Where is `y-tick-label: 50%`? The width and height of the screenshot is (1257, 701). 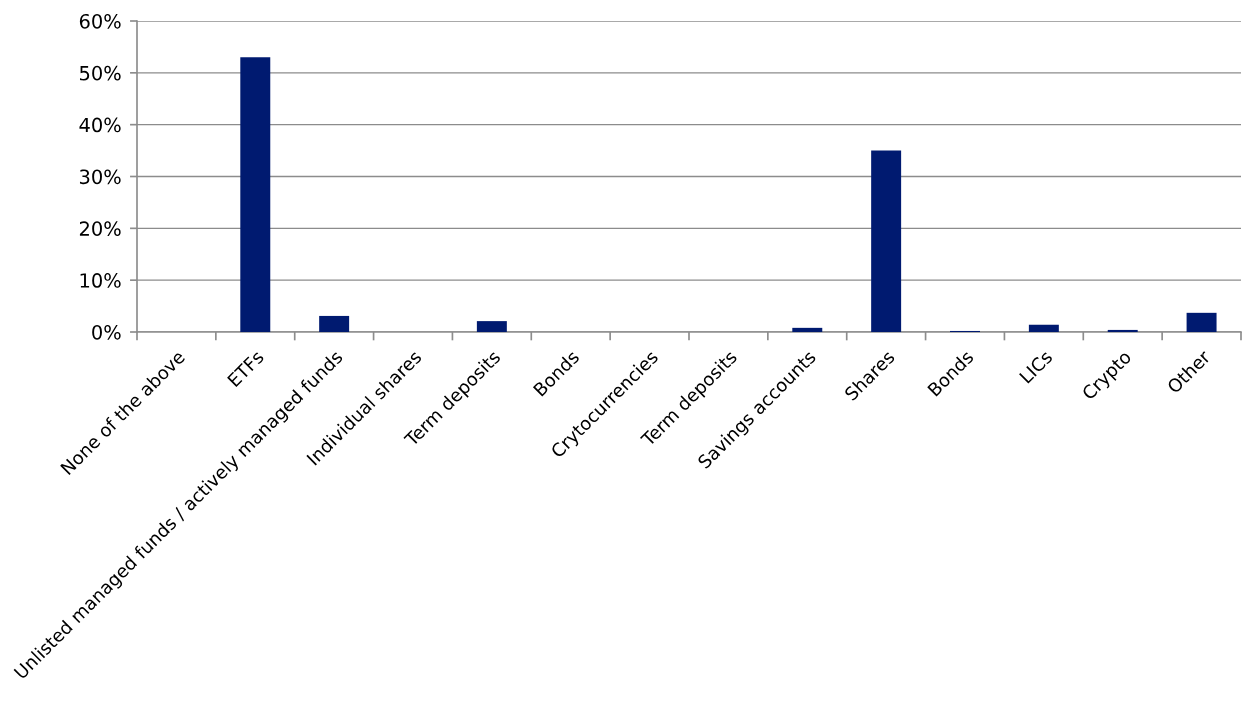 y-tick-label: 50% is located at coordinates (100, 73).